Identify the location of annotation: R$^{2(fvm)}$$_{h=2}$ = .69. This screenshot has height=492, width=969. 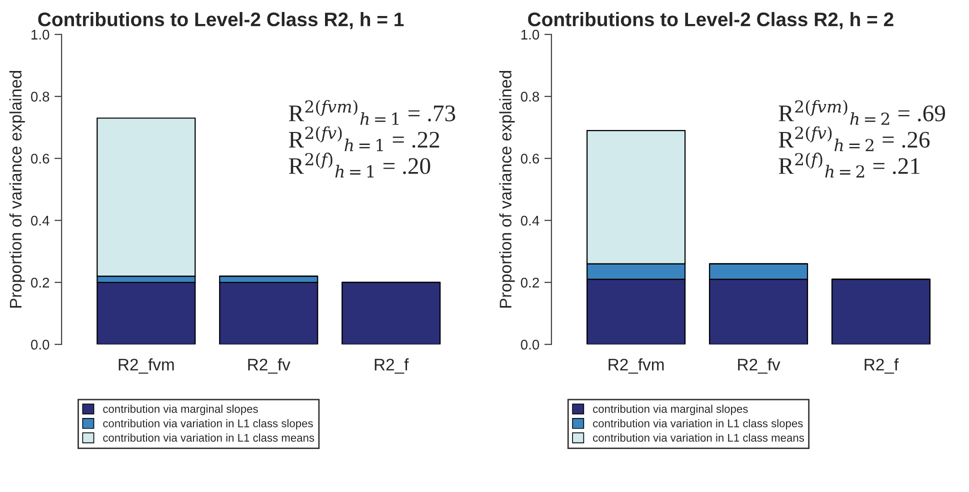
(861, 112).